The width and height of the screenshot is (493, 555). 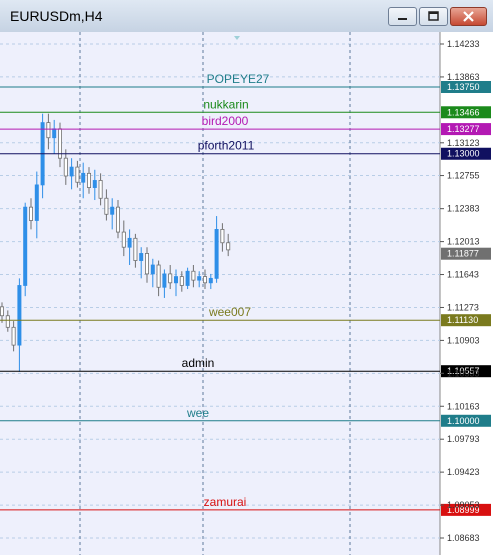 I want to click on level-label: bird2000, so click(x=225, y=121).